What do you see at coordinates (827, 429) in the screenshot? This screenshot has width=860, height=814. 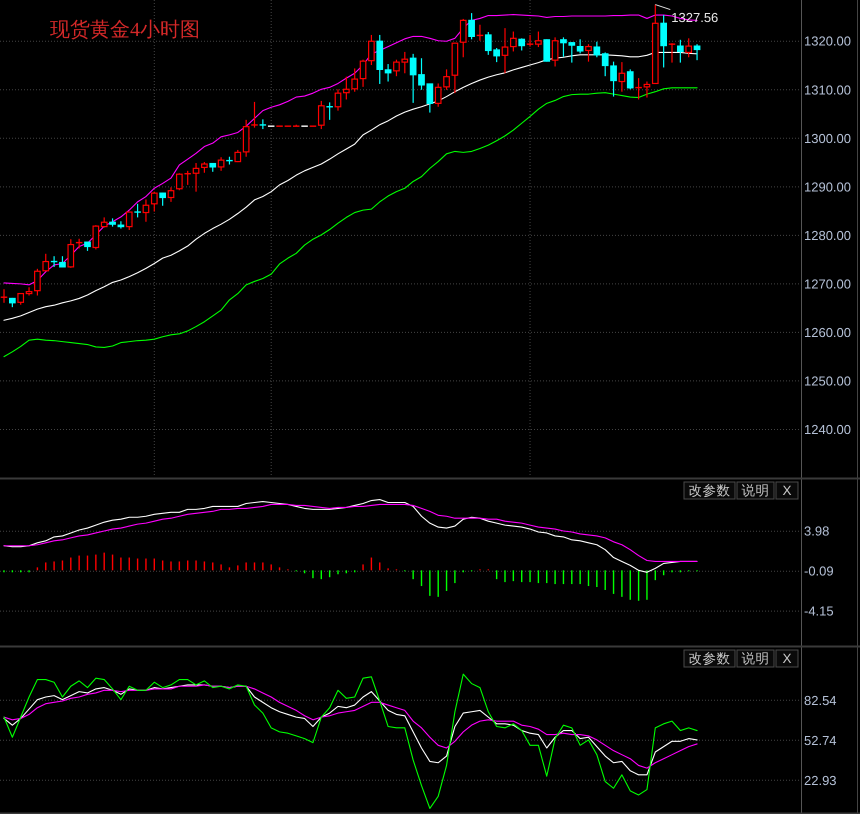 I see `y-tick-label: 1240.00` at bounding box center [827, 429].